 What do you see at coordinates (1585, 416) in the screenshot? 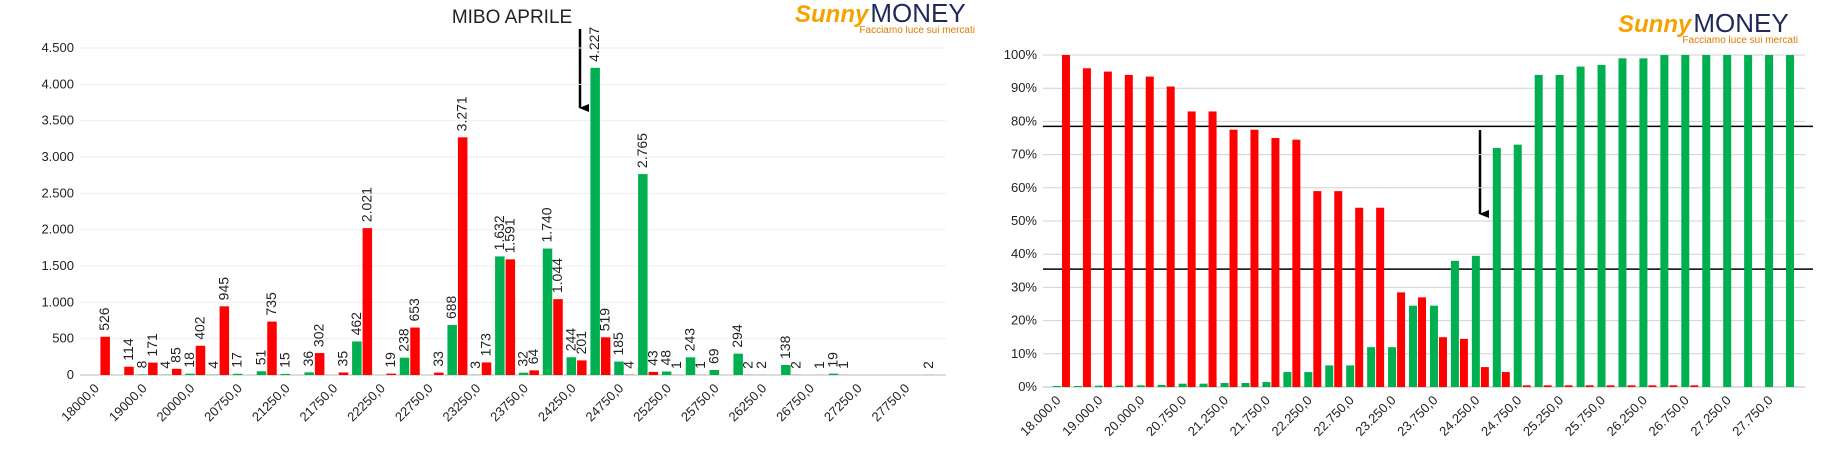
I see `x-tick-label: 25.750,0` at bounding box center [1585, 416].